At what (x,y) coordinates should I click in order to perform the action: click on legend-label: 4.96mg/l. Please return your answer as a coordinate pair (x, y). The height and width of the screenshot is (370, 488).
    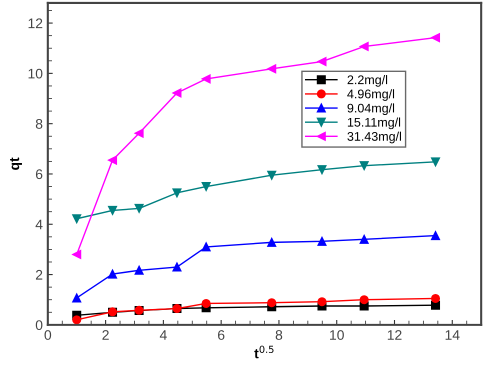
    Looking at the image, I should click on (370, 95).